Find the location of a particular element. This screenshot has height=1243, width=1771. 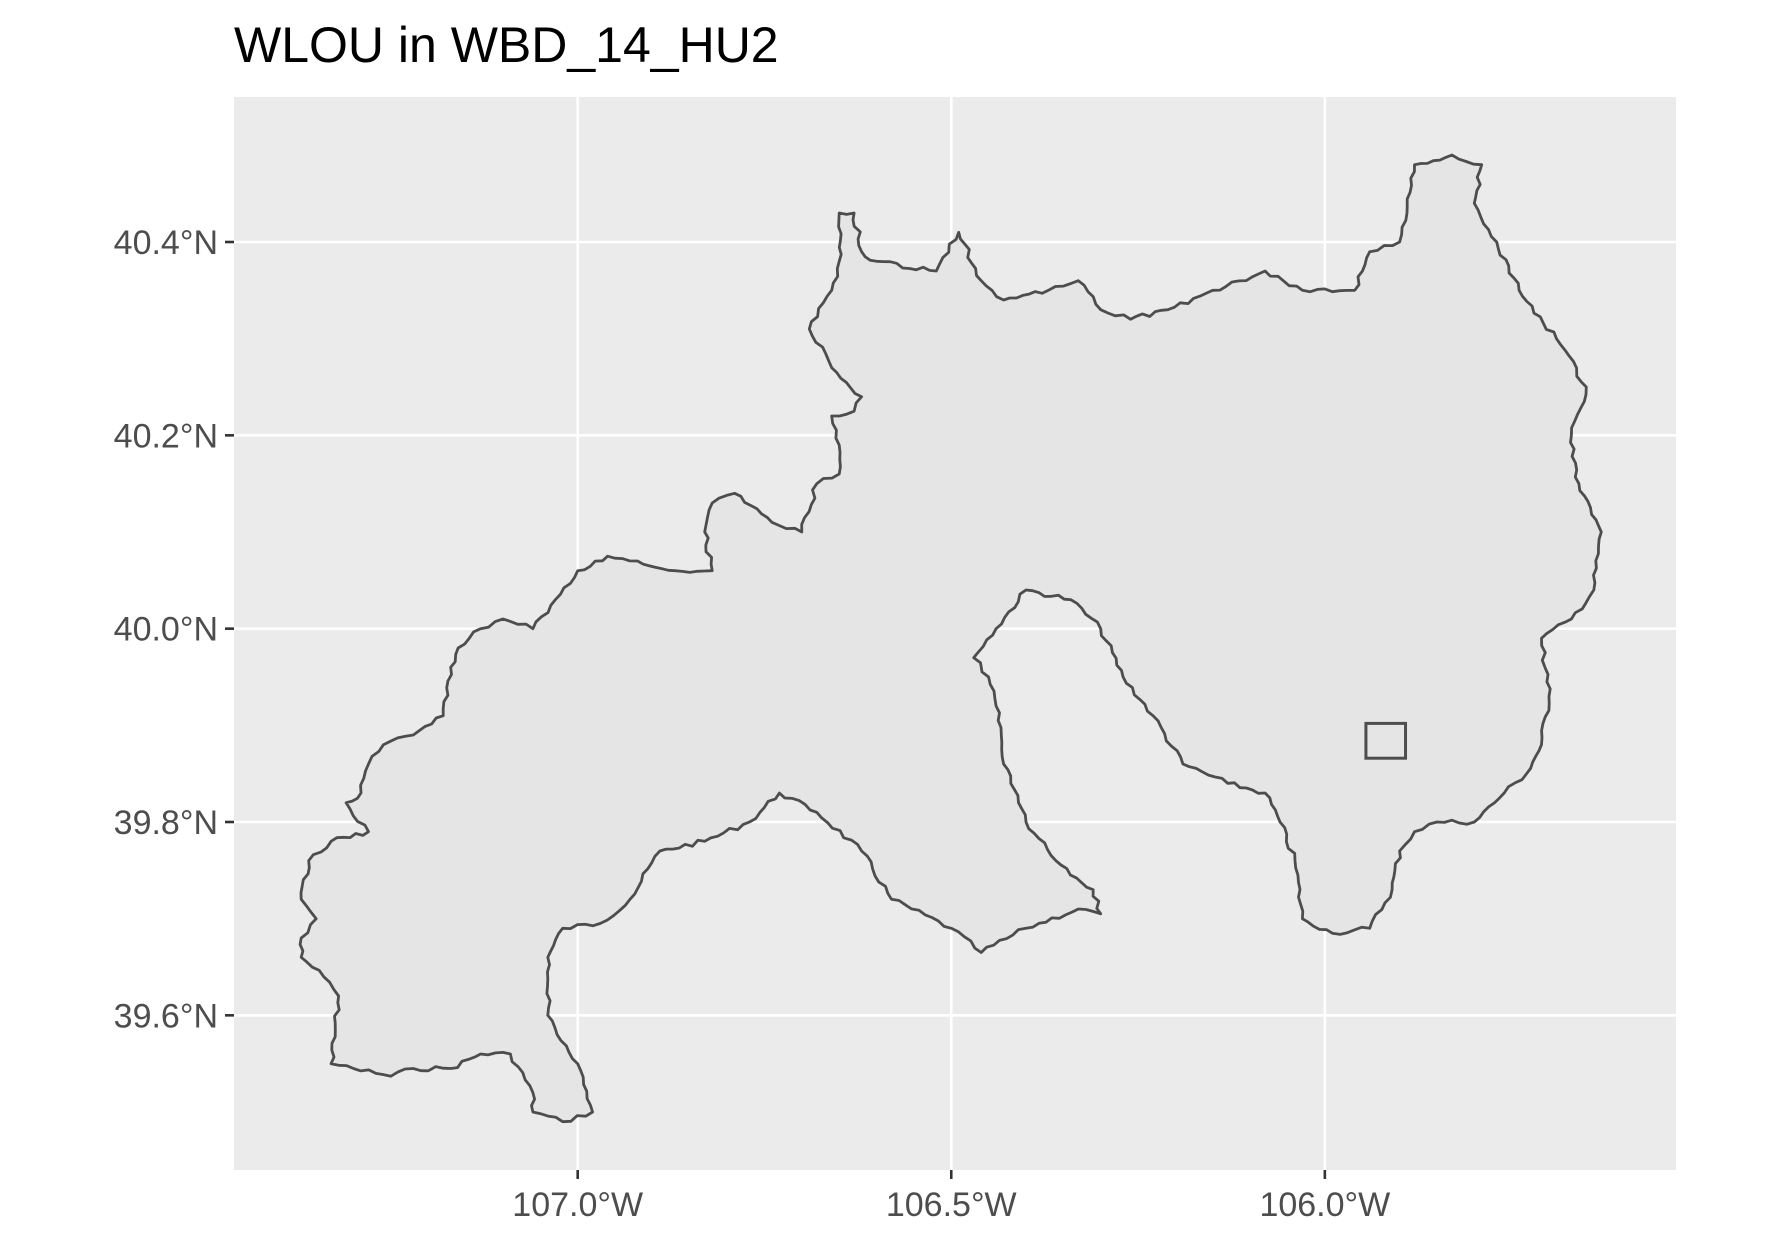

lat-tick-label: 40.2°N is located at coordinates (166, 436).